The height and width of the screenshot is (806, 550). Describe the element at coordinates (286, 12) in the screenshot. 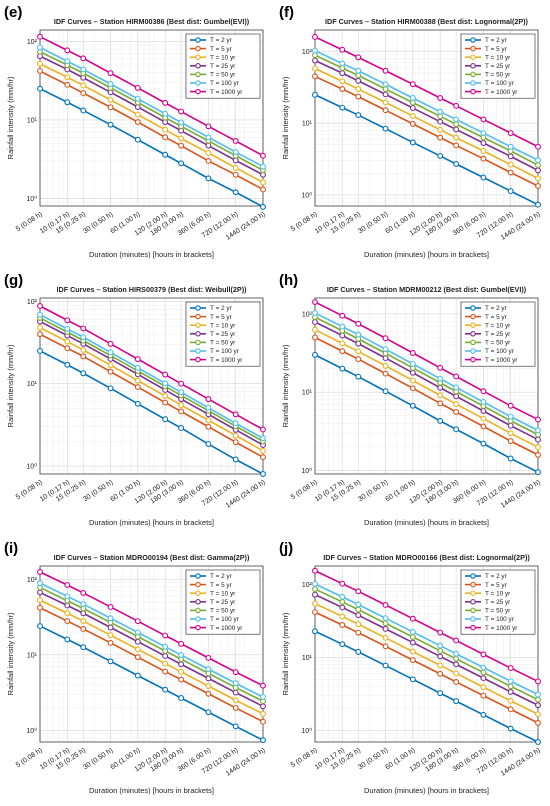

I see `panel-letter: (f)` at that location.